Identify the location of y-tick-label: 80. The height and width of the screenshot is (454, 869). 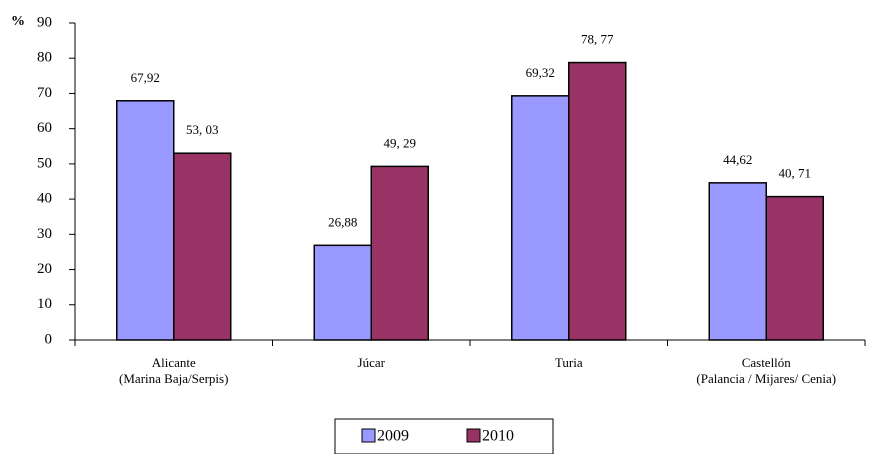
(44, 58).